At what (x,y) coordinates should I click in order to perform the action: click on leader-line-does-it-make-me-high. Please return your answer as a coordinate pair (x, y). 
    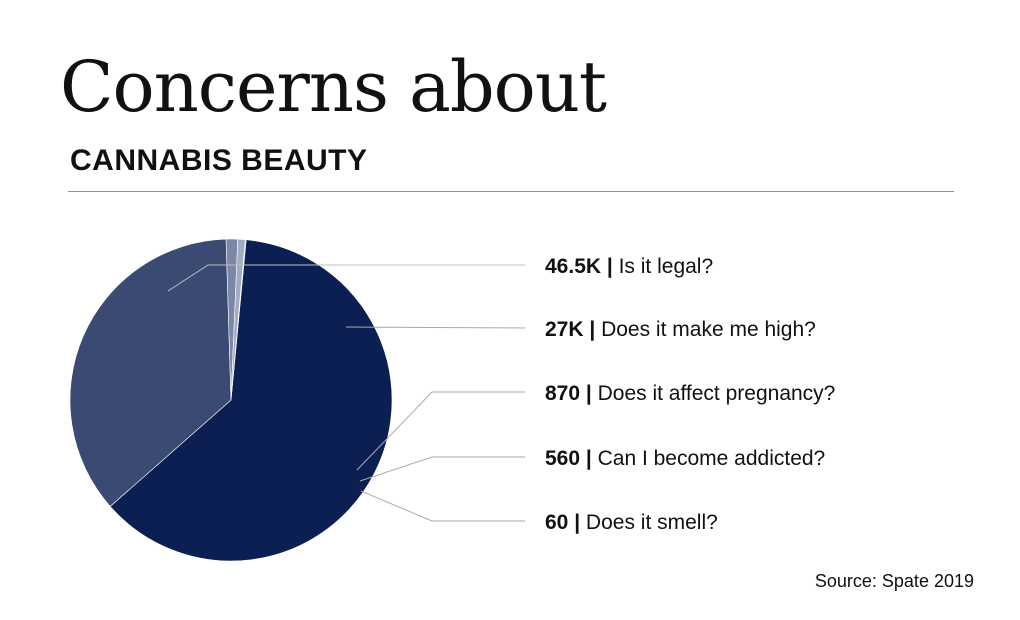
    Looking at the image, I should click on (435, 327).